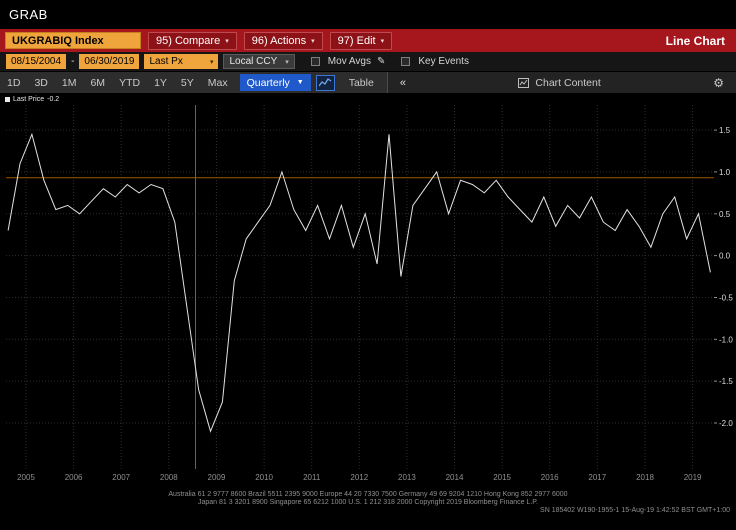 The image size is (736, 530). I want to click on range-1m: 1M, so click(69, 82).